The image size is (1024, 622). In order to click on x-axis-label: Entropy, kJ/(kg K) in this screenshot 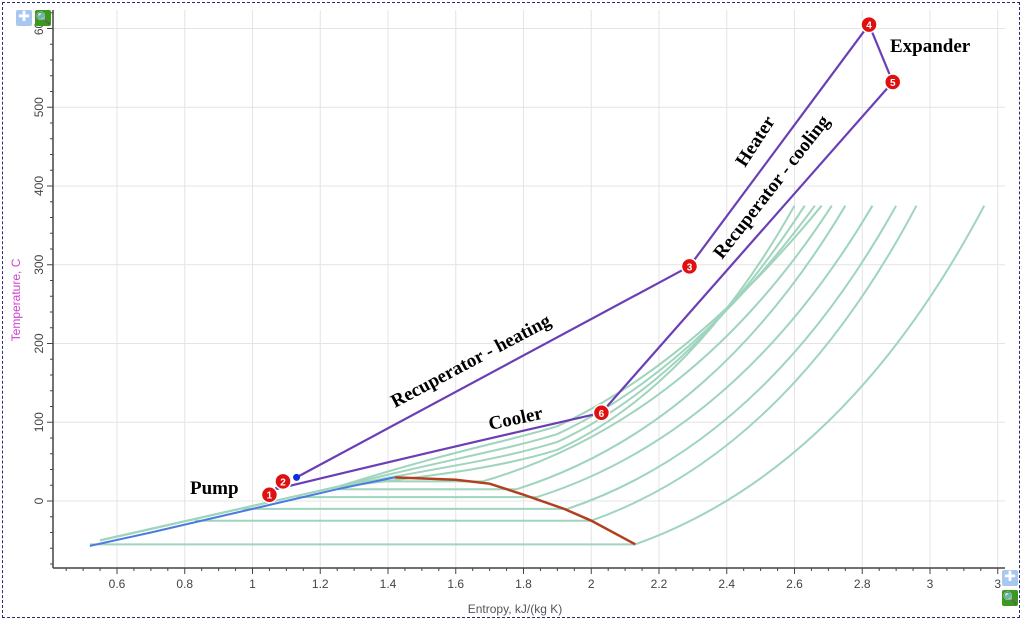, I will do `click(515, 609)`.